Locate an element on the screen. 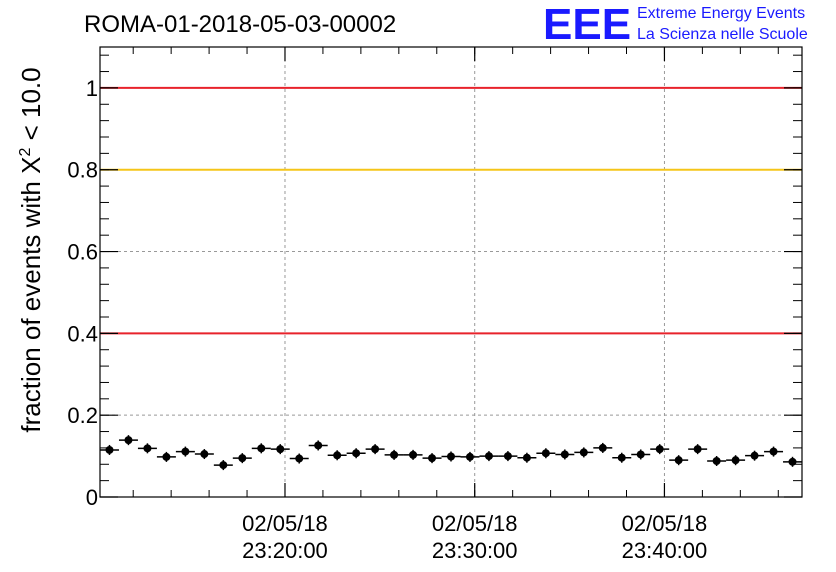 This screenshot has width=836, height=572. x-tick-label-time: 23:40:00 is located at coordinates (665, 550).